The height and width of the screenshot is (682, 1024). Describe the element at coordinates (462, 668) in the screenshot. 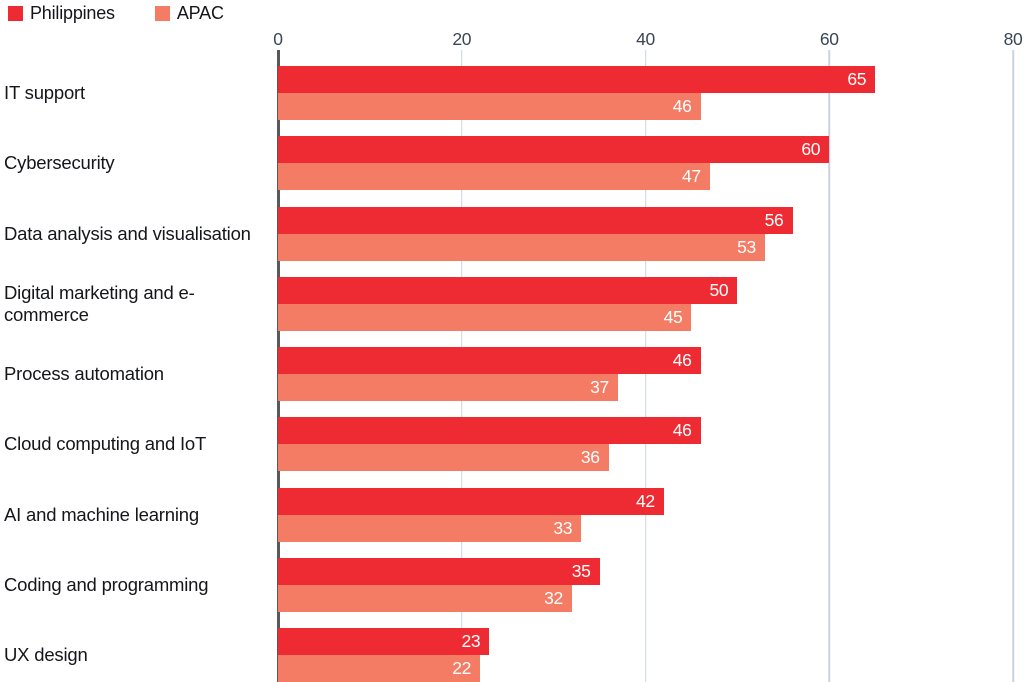

I see `bar-value-label: 22` at that location.